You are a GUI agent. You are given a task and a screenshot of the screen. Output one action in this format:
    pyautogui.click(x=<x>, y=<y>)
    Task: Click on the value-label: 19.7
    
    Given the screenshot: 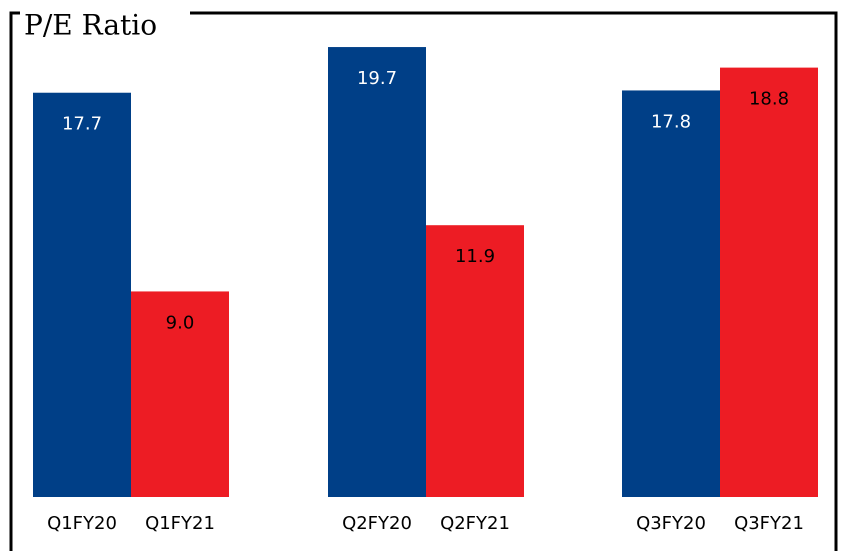 What is the action you would take?
    pyautogui.click(x=377, y=78)
    